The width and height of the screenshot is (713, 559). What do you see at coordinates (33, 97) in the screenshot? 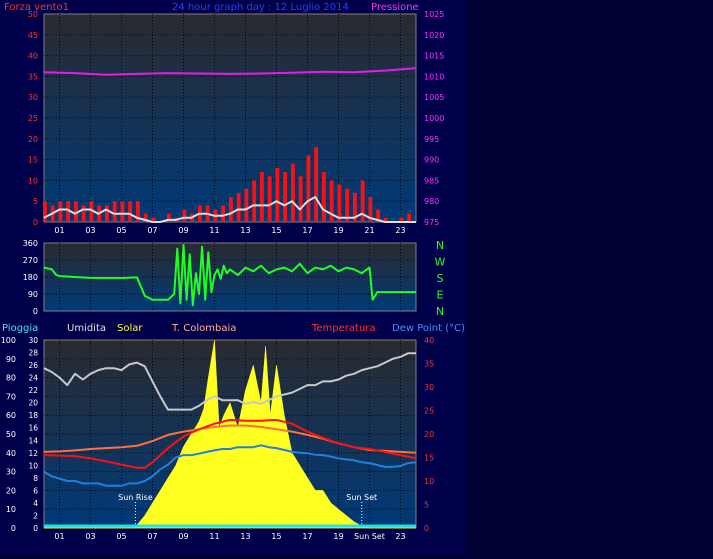
I see `wind-tick-label: 30` at bounding box center [33, 97].